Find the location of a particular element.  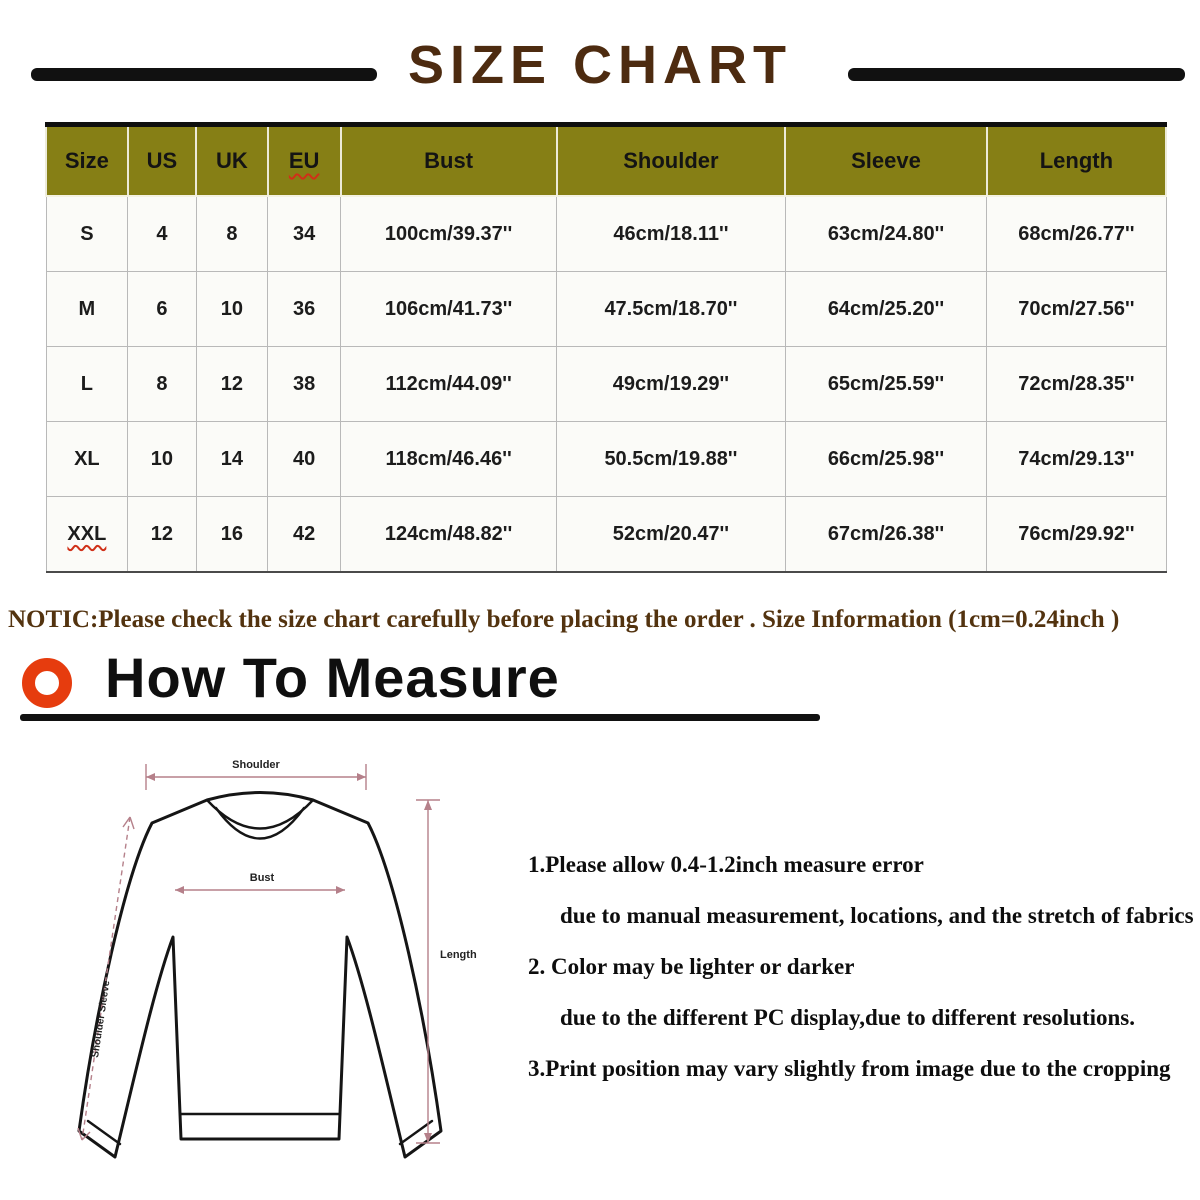

bust-arrowhead-right is located at coordinates (340, 890).